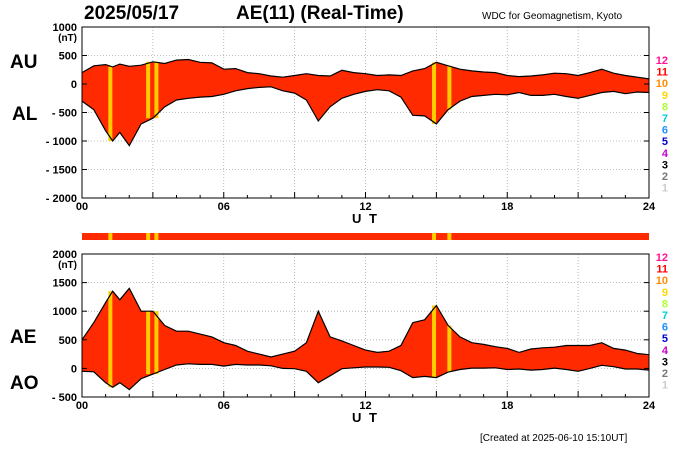 This screenshot has height=450, width=700. Describe the element at coordinates (365, 377) in the screenshot. I see `series-line-ao` at that location.